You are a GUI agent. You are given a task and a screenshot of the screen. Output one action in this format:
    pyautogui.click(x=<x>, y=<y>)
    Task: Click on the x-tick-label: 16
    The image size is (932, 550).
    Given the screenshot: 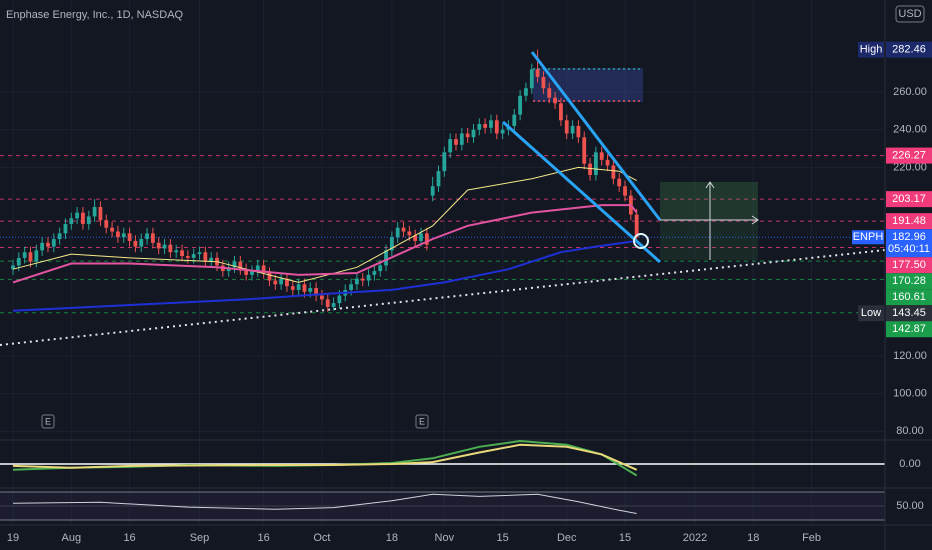 What is the action you would take?
    pyautogui.click(x=264, y=538)
    